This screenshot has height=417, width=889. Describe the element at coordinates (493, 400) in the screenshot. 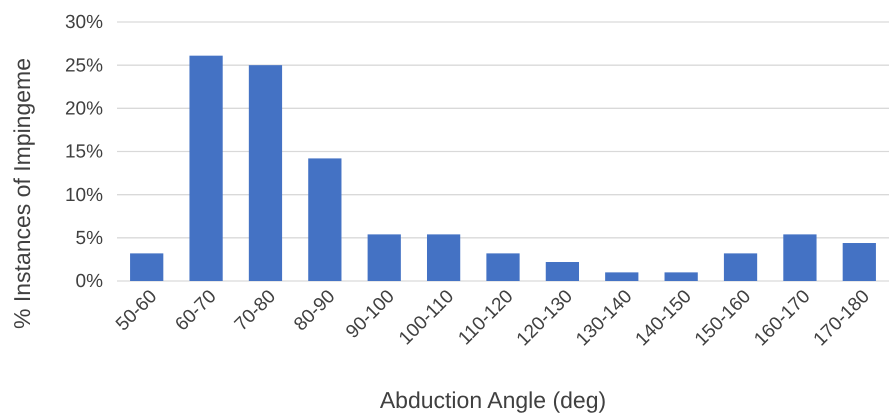

I see `x-axis-title: Abduction Angle (deg)` at that location.